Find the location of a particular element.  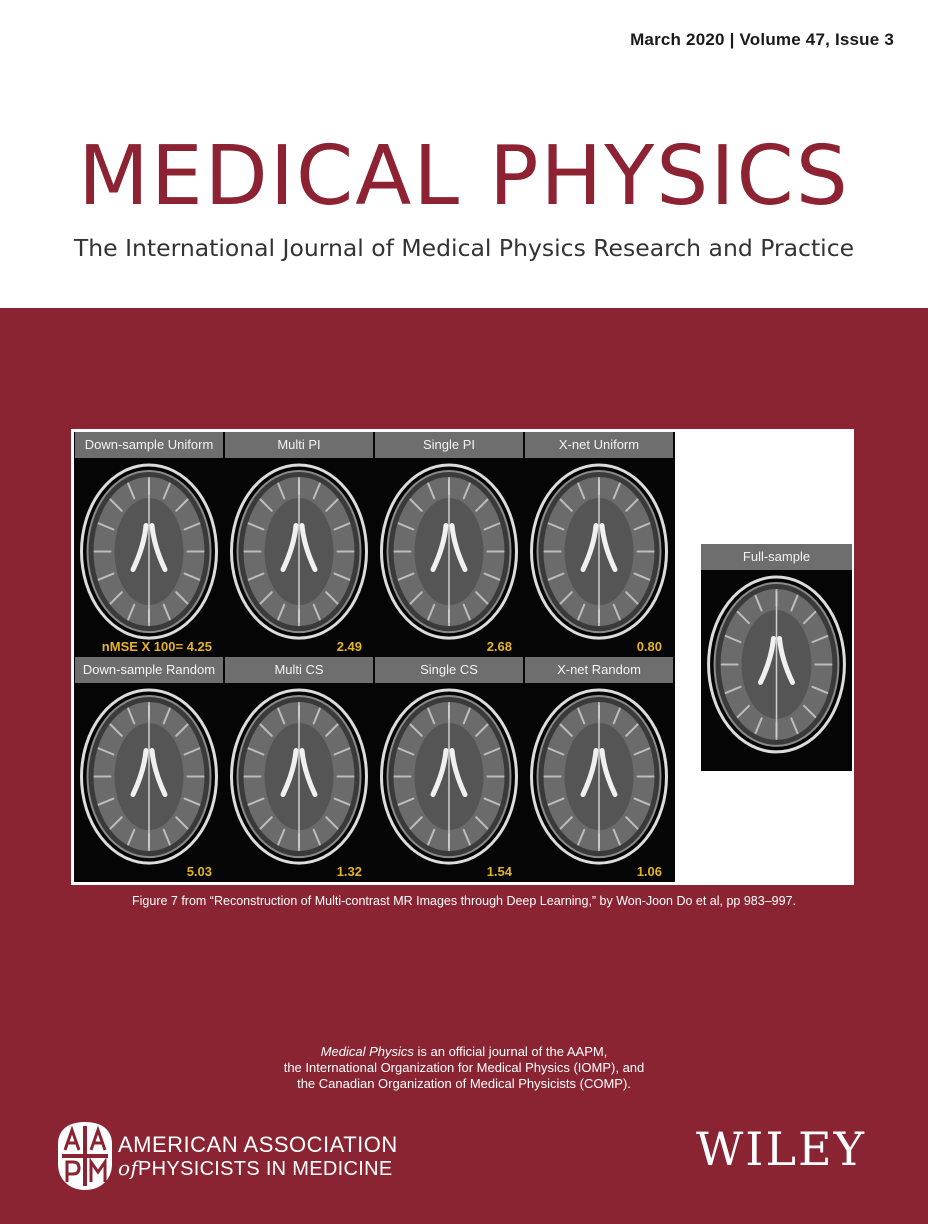

panel-label: Single PI is located at coordinates (449, 445).